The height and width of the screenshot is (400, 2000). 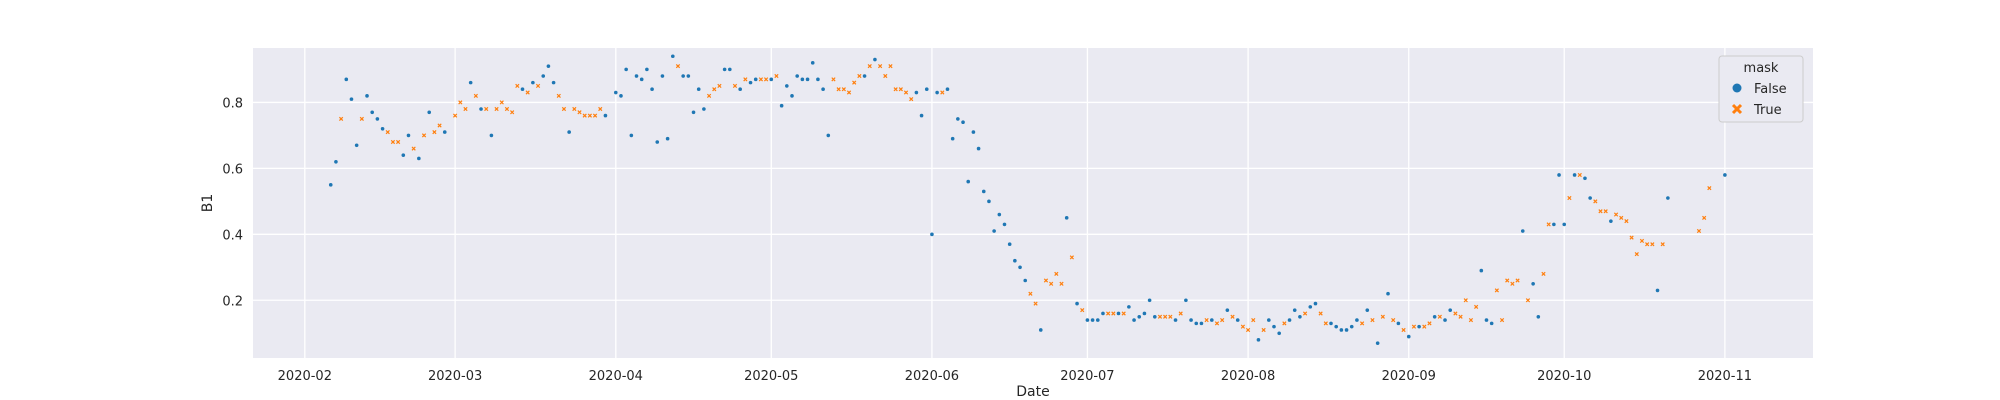 What do you see at coordinates (232, 169) in the screenshot?
I see `y-tick-label: 0.6` at bounding box center [232, 169].